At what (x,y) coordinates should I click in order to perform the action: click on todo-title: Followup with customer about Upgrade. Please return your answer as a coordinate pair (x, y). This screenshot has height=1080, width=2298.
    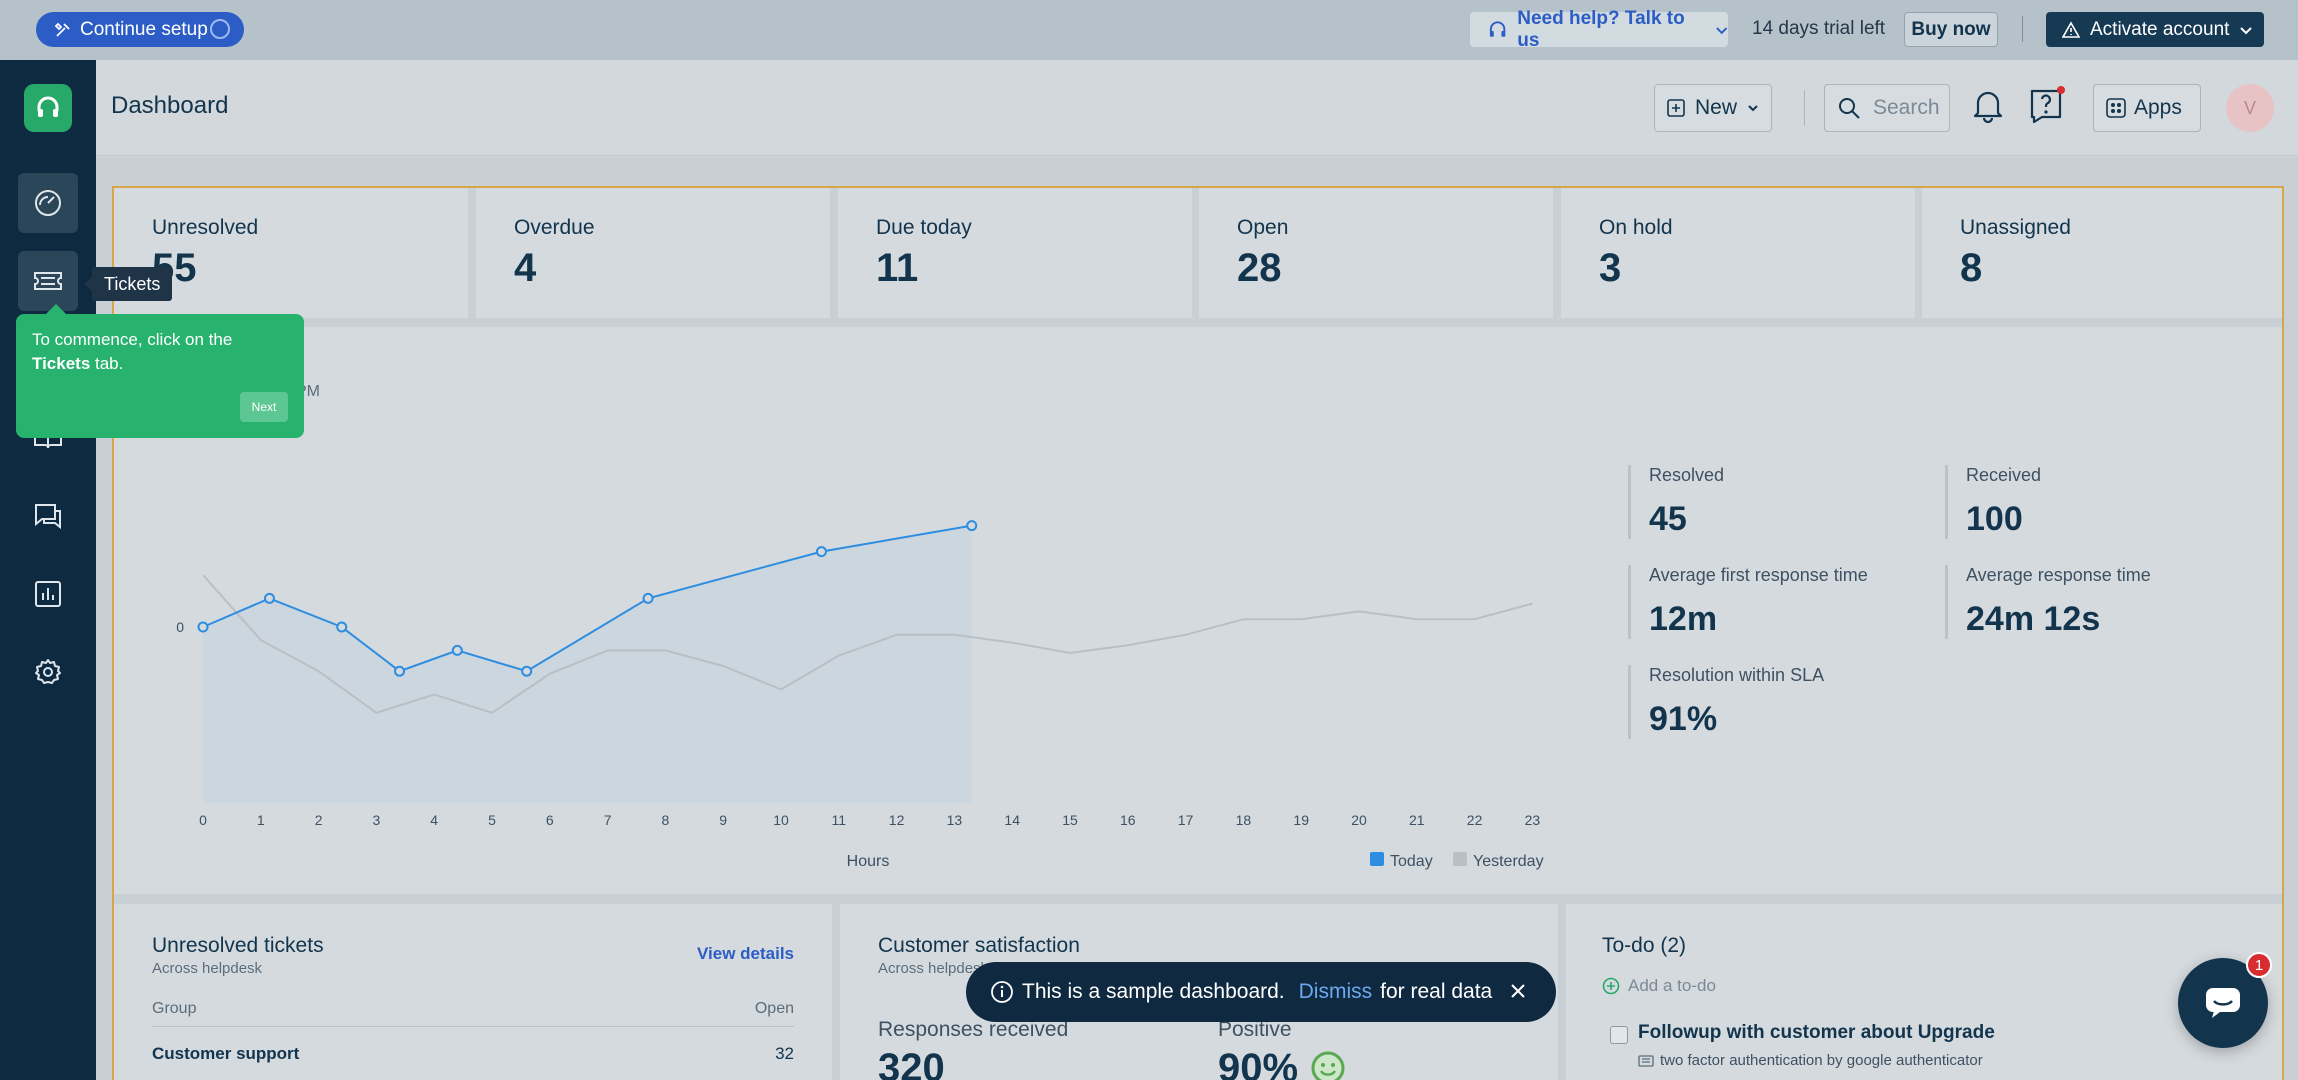
    Looking at the image, I should click on (1816, 1032).